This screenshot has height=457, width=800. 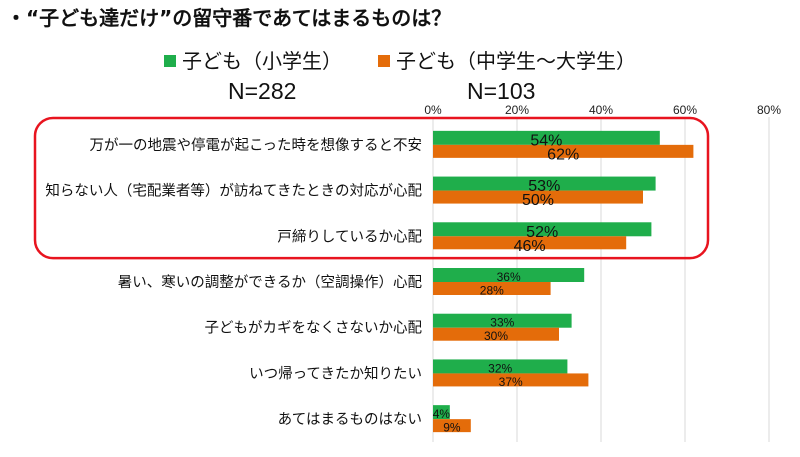 I want to click on data-label-value: 36, so click(x=504, y=277).